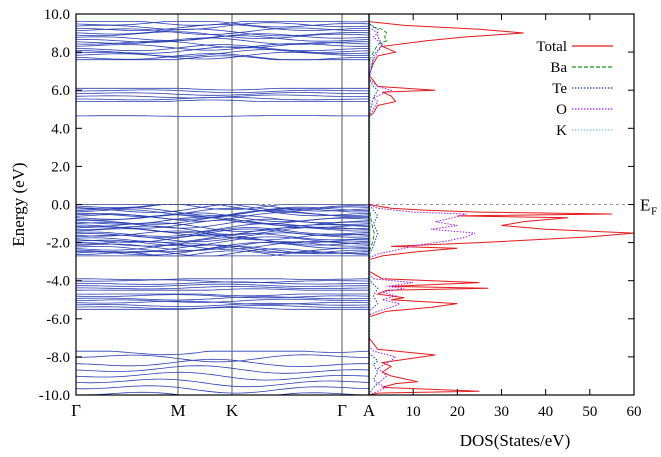 This screenshot has height=457, width=661. Describe the element at coordinates (60, 206) in the screenshot. I see `y-tick-label: 0.0` at that location.